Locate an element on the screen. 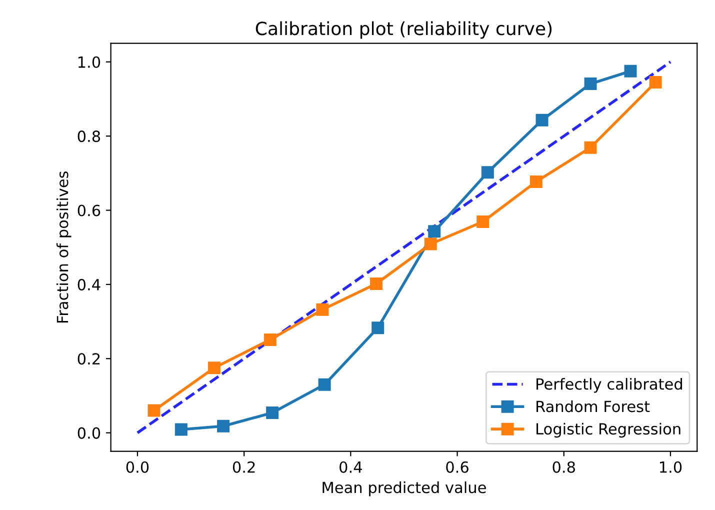 This screenshot has width=715, height=510. y-tick-label: 0.8 is located at coordinates (89, 136).